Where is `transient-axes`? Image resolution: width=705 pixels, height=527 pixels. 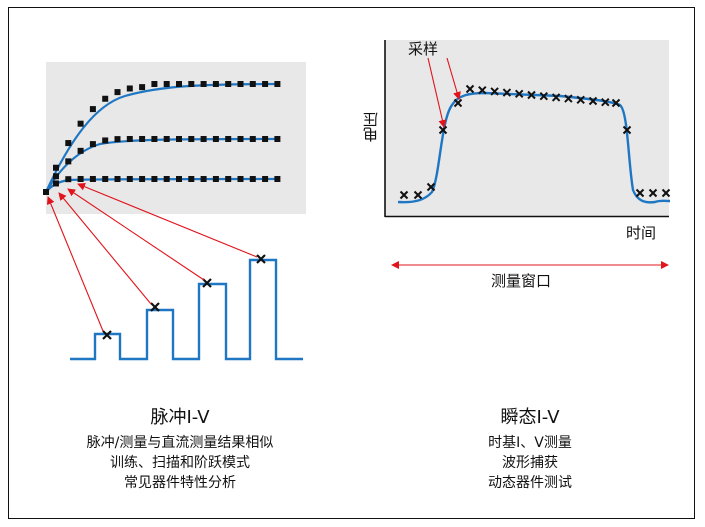 transient-axes is located at coordinates (526, 129).